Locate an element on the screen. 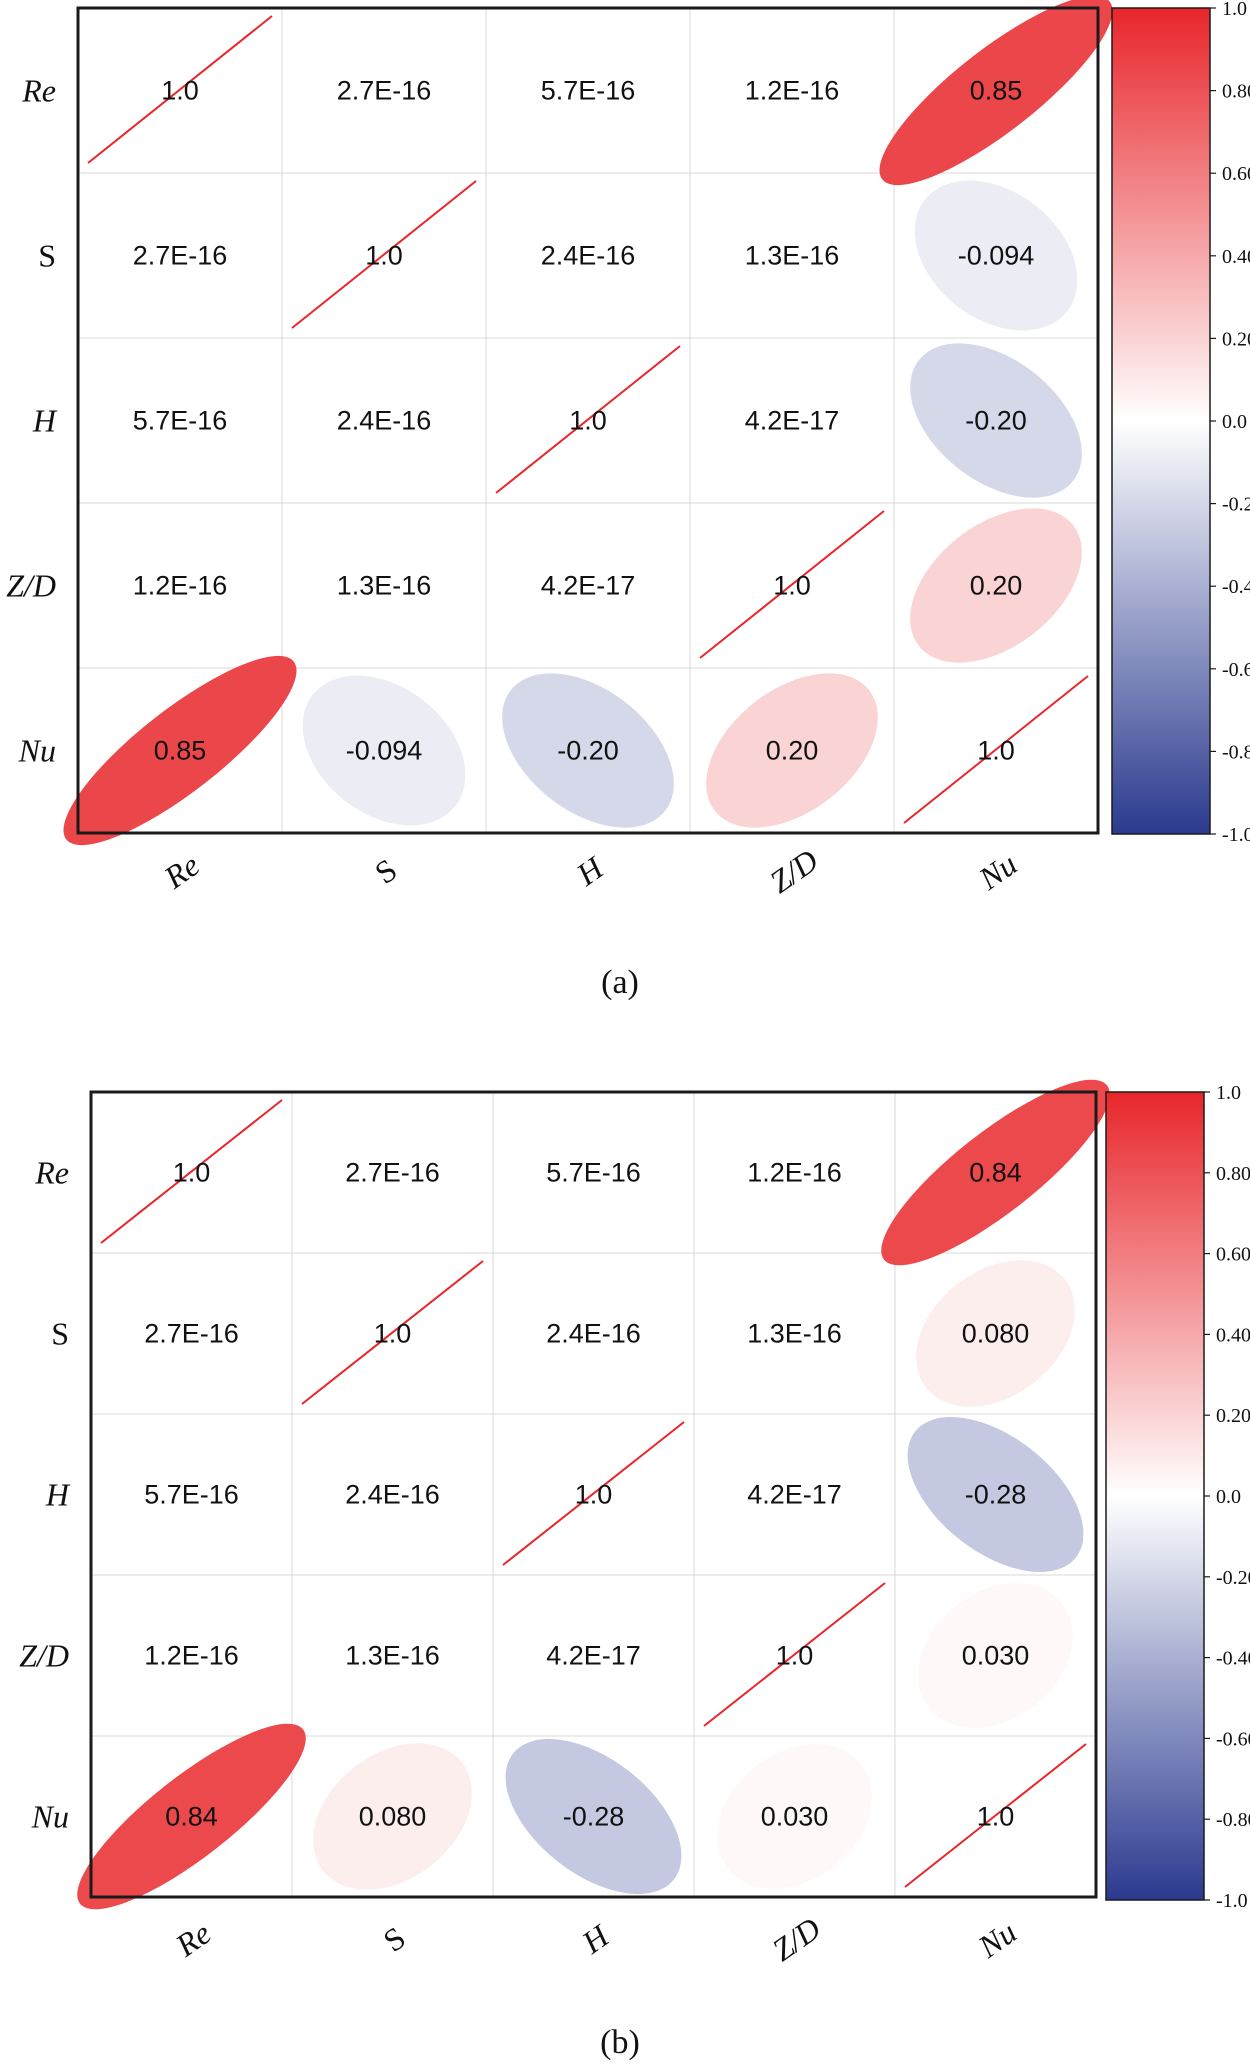 The width and height of the screenshot is (1250, 2065). cell-ZD-Nu-value: 0.20 is located at coordinates (996, 586).